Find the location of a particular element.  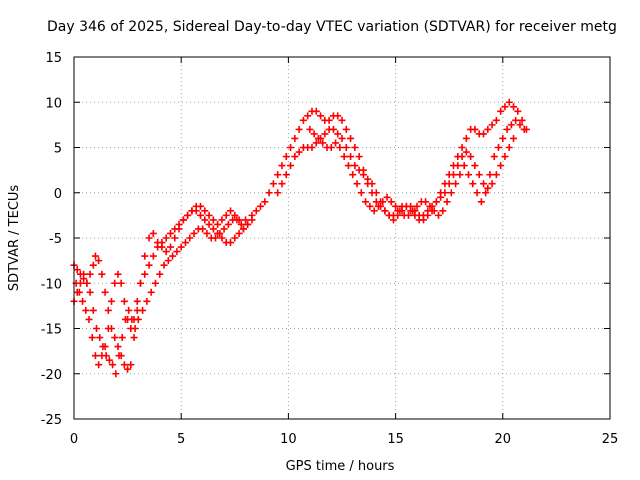

y-tick-label: -15 is located at coordinates (51, 330).